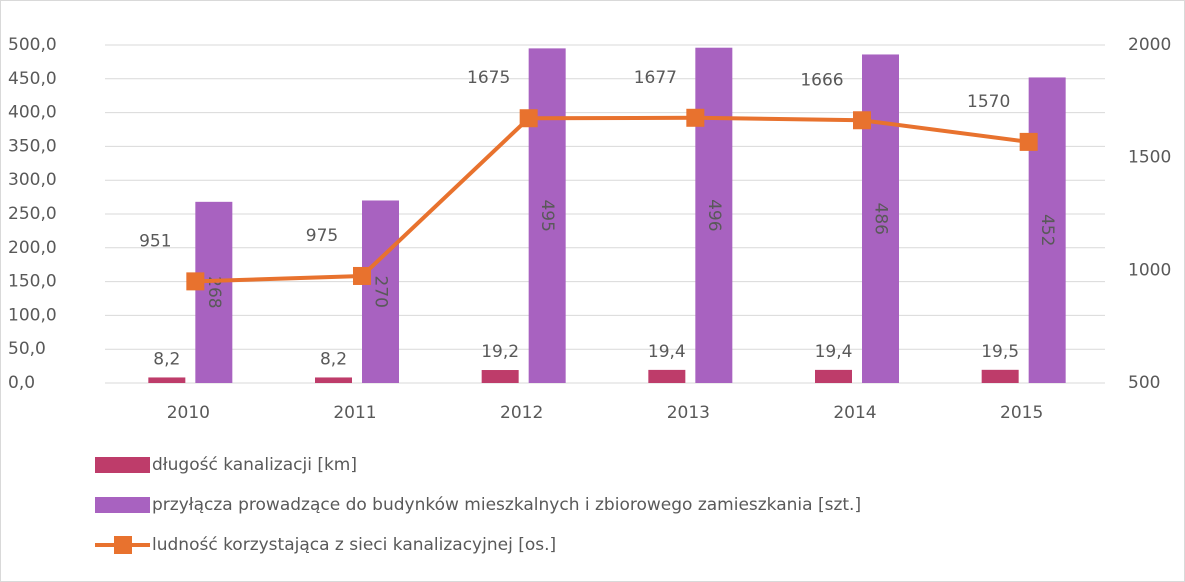 The image size is (1185, 582). I want to click on y-tick-label: 300,0, so click(32, 180).